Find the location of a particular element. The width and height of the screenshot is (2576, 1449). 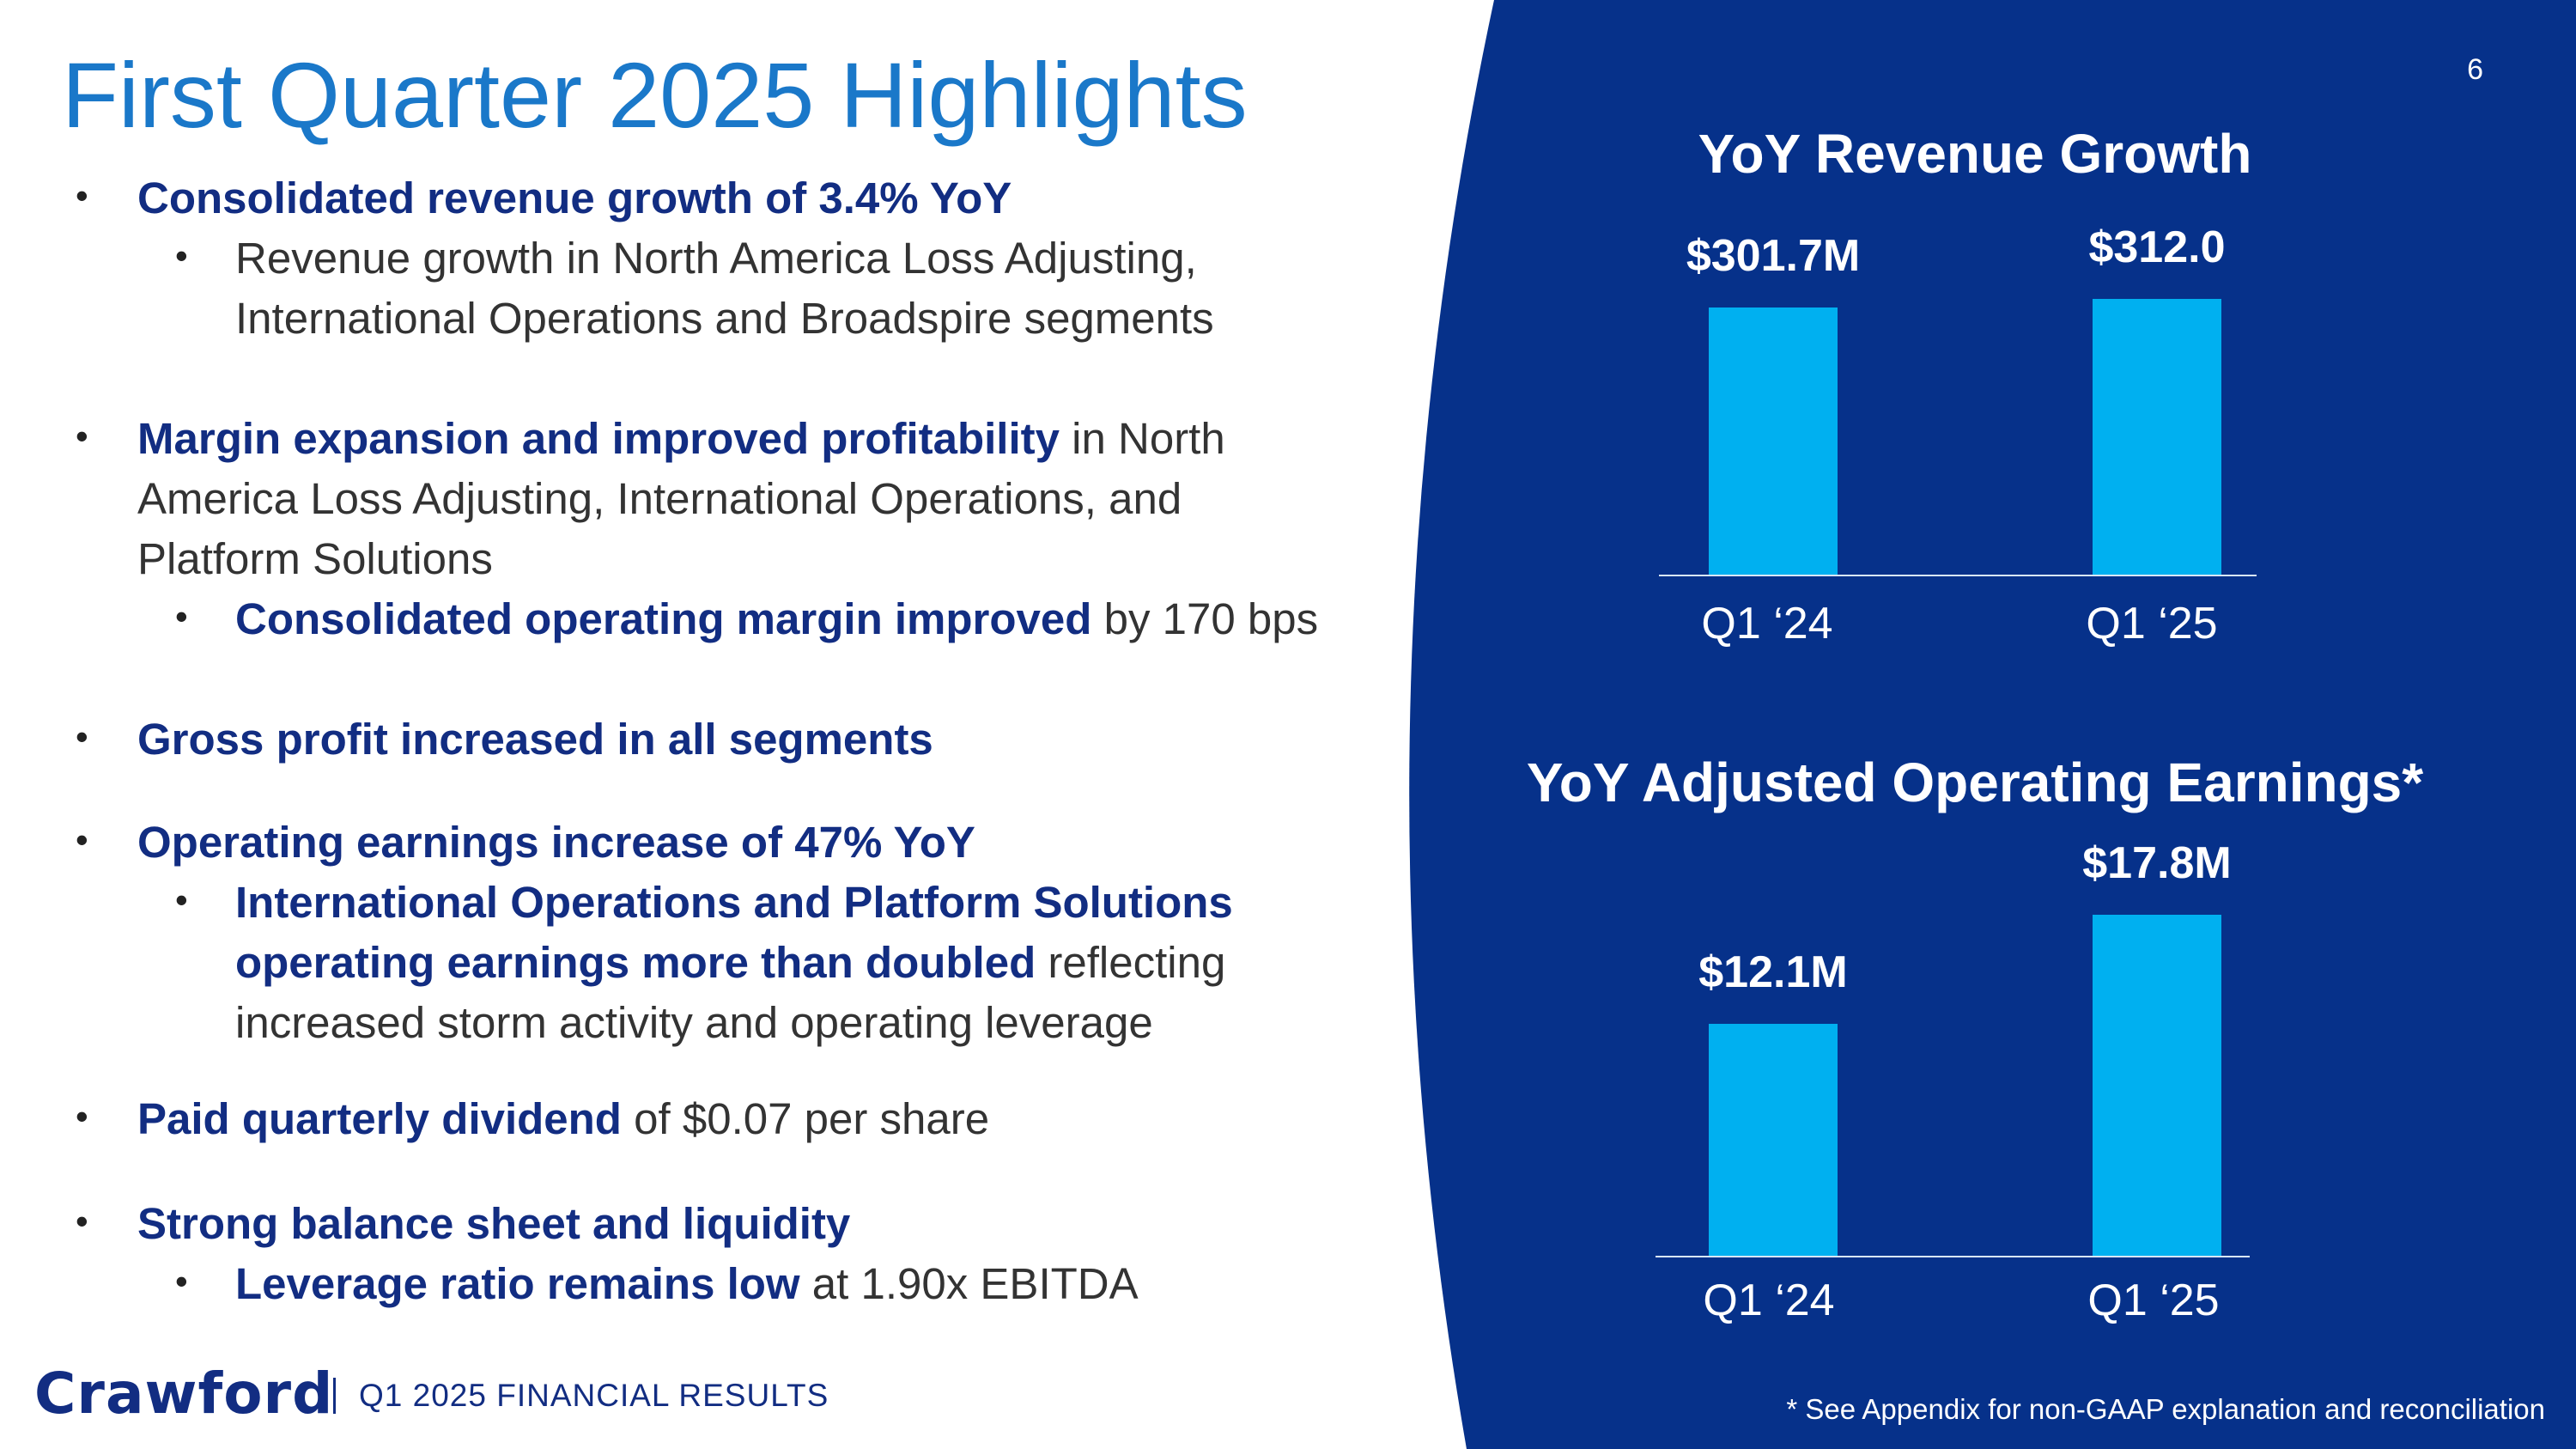

earnings-x-axis is located at coordinates (1953, 1256).